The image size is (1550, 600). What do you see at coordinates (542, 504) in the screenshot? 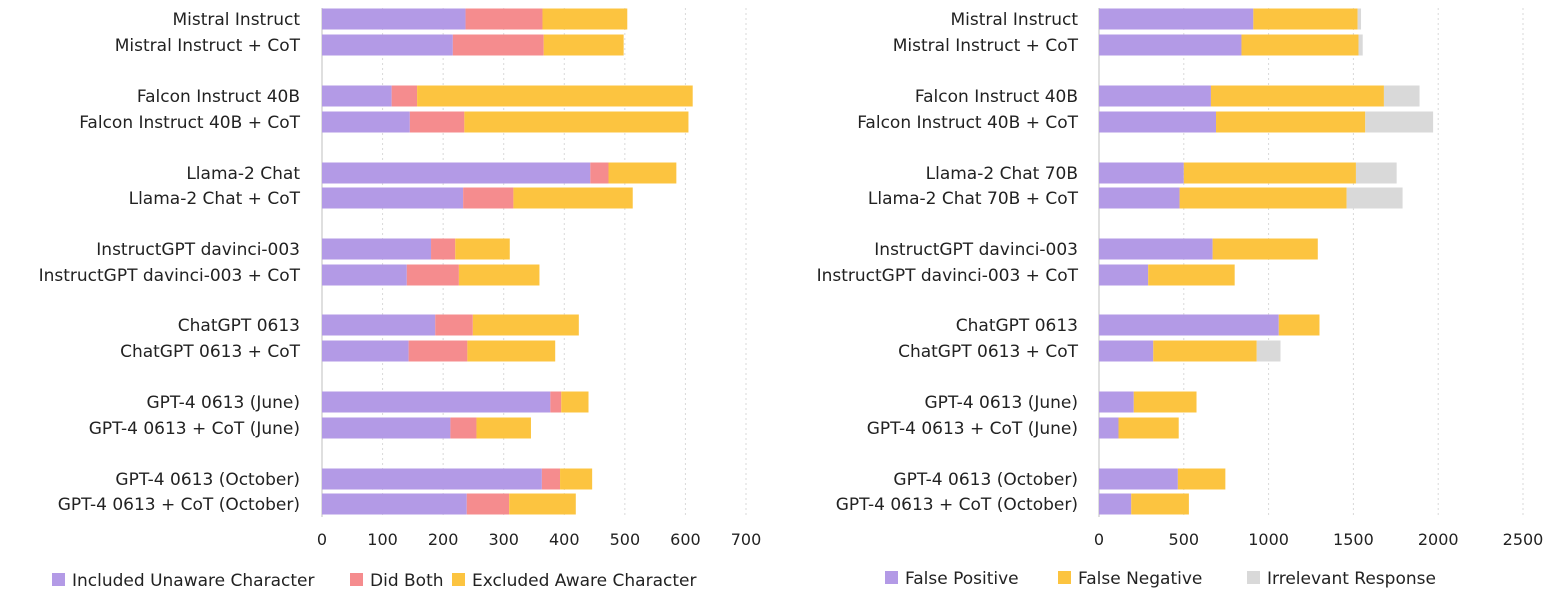
I see `bar-excluded-aware-character-gpt-4-0613-cot-october` at bounding box center [542, 504].